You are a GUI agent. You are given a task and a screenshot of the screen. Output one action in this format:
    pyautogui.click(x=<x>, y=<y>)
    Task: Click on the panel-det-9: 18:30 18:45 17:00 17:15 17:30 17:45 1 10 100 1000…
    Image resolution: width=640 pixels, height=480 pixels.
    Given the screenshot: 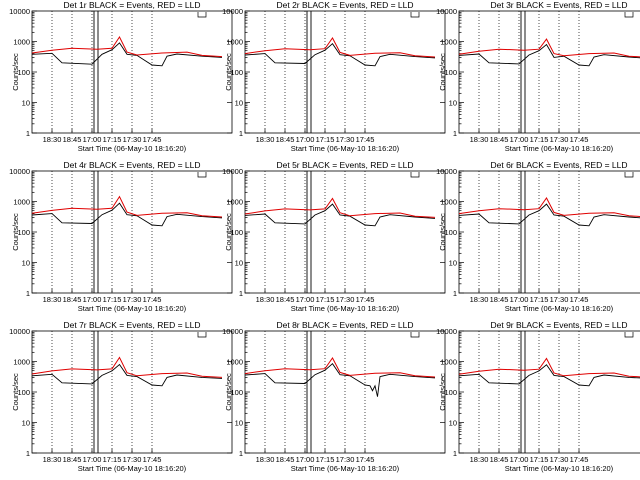 What is the action you would take?
    pyautogui.click(x=538, y=396)
    